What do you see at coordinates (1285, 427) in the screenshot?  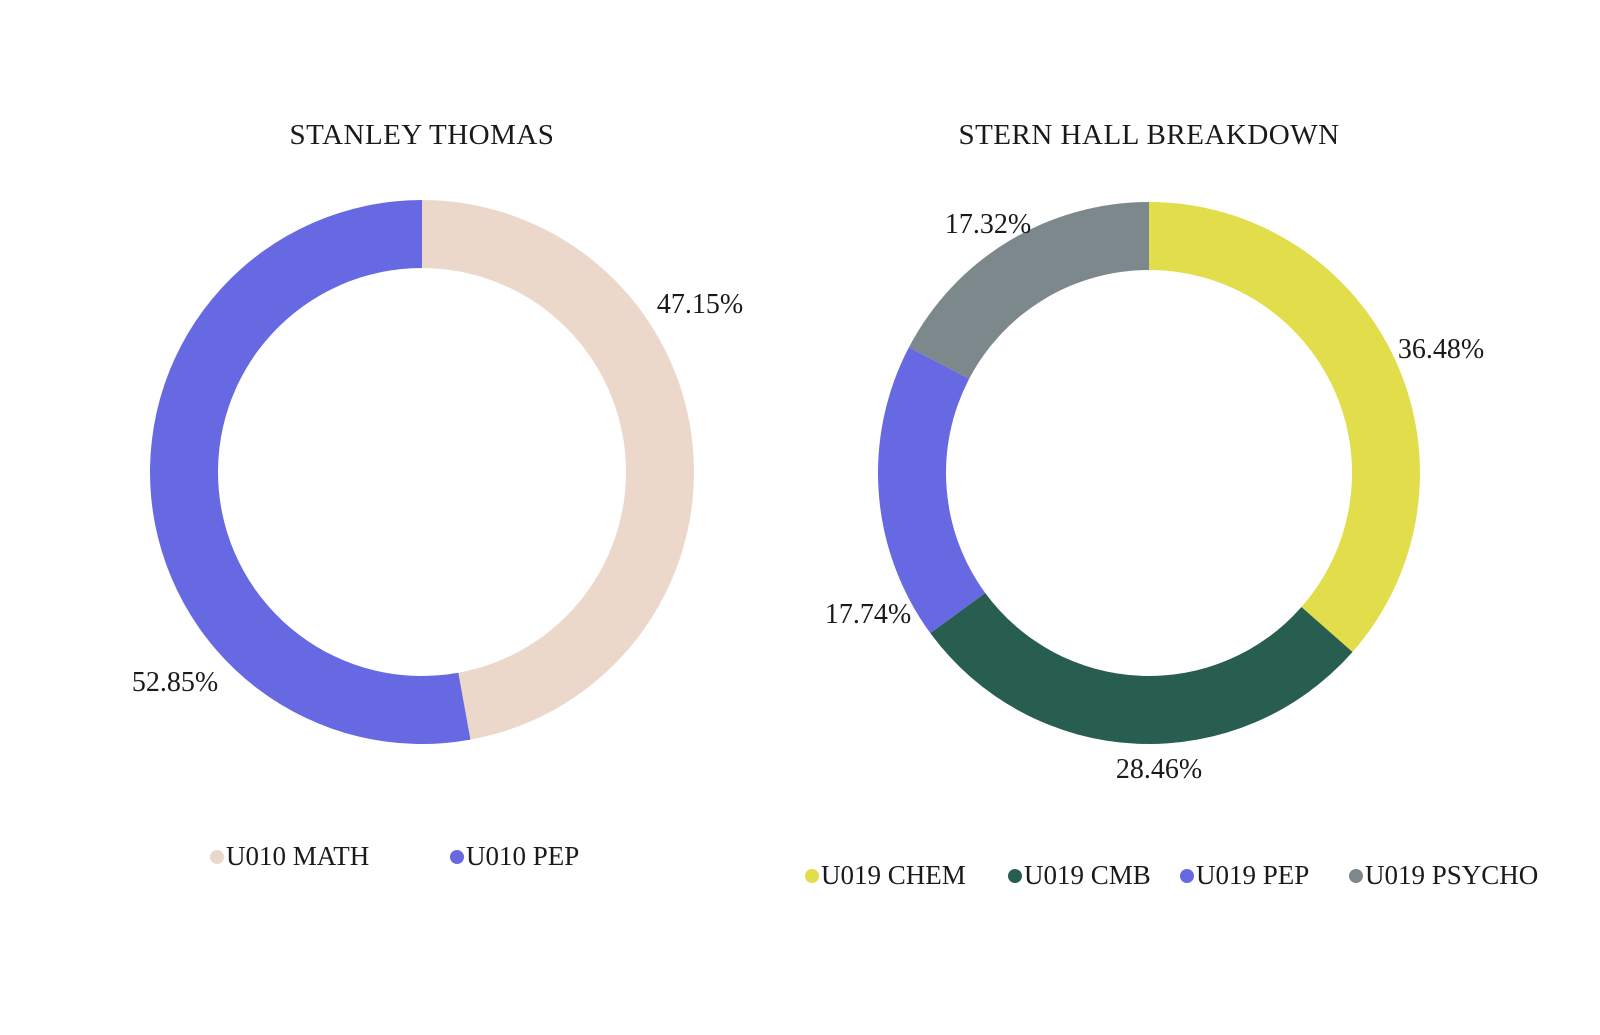 I see `donut-slice-u019-chem` at bounding box center [1285, 427].